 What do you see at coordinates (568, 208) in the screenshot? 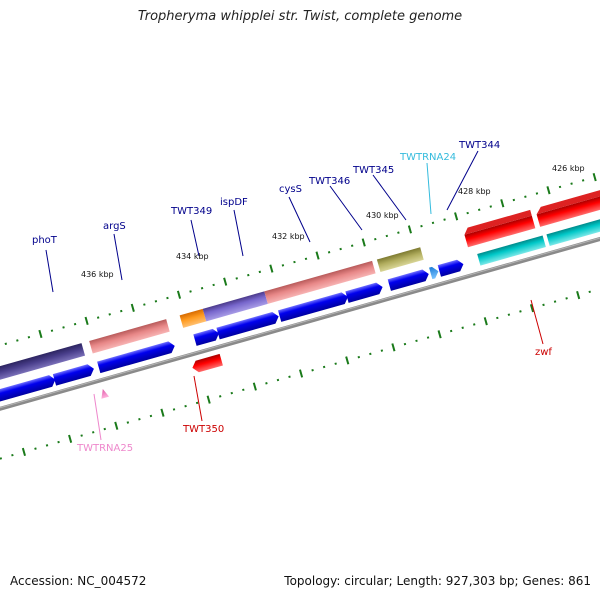
I see `feature-zwf-next` at bounding box center [568, 208].